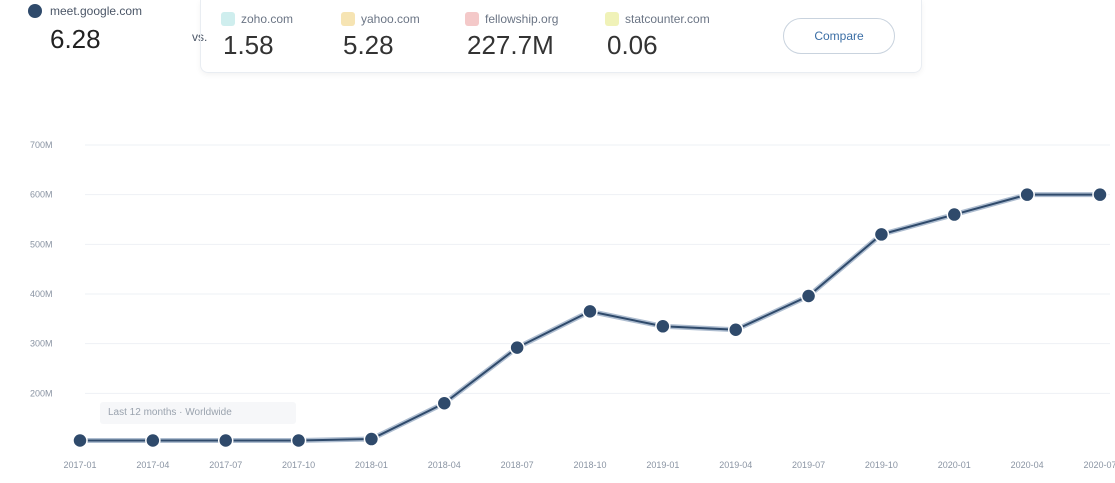  I want to click on x-tick-label: 2019-04, so click(735, 465).